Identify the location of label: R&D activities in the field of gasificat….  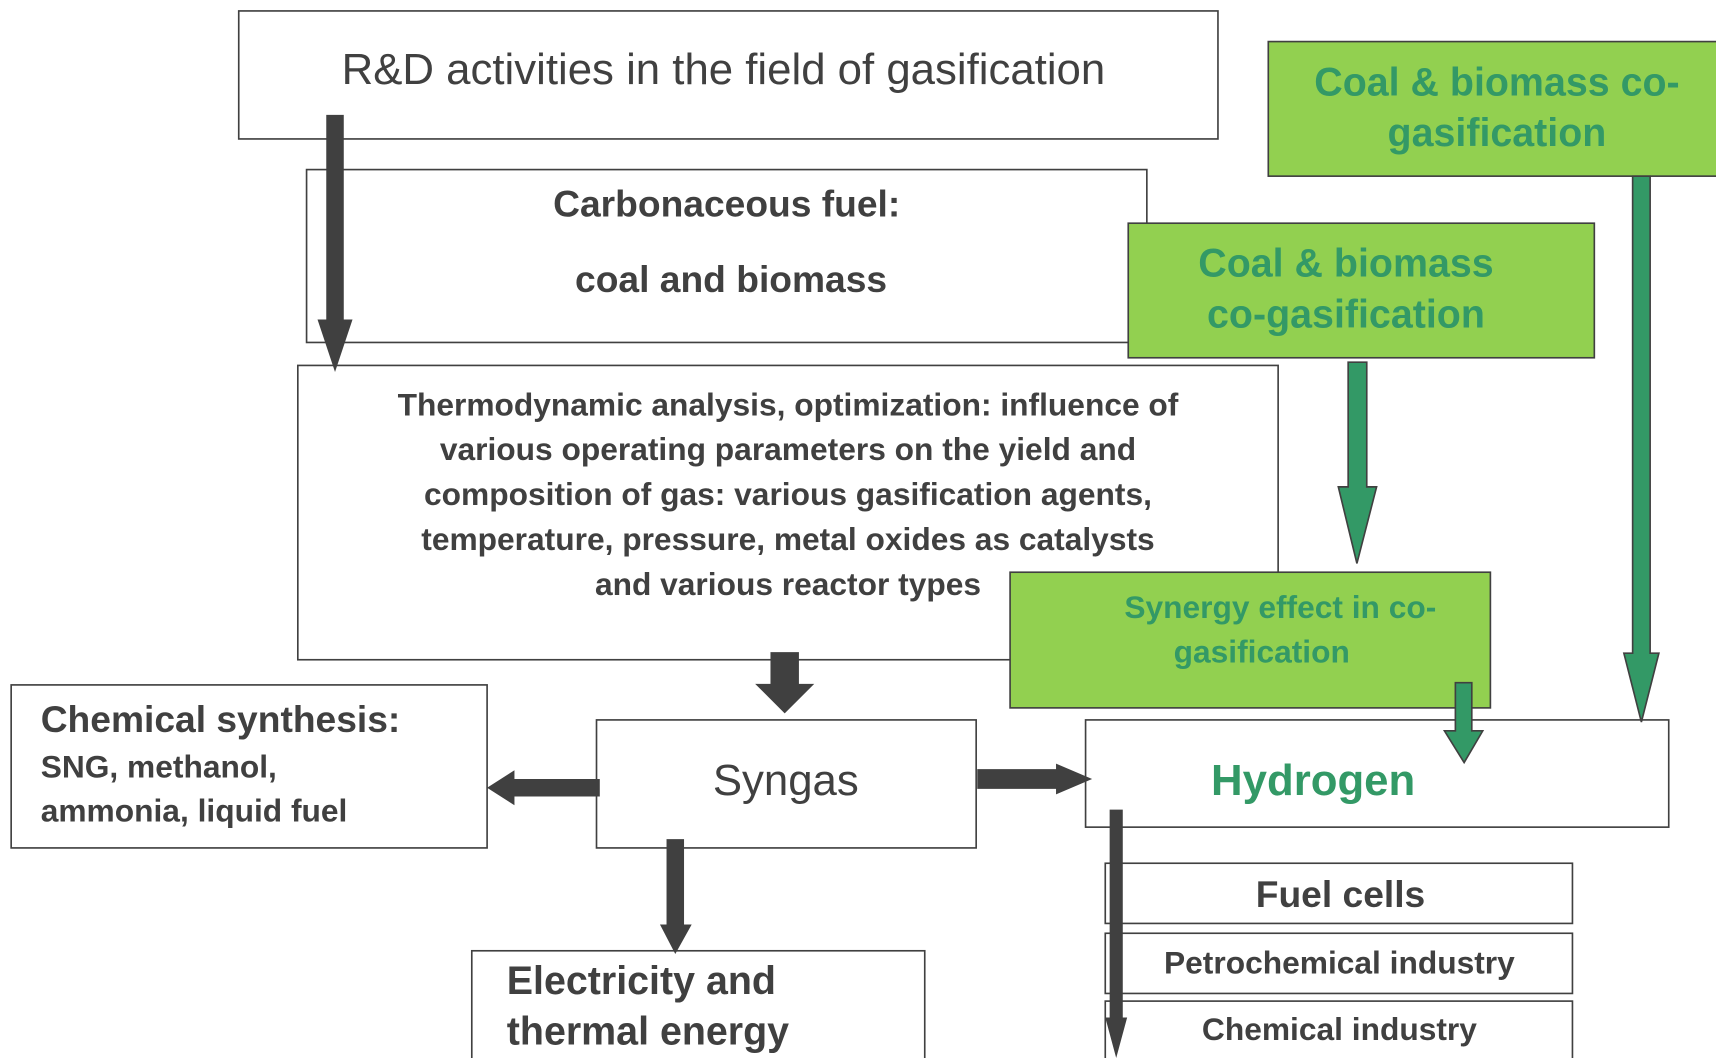
(724, 69).